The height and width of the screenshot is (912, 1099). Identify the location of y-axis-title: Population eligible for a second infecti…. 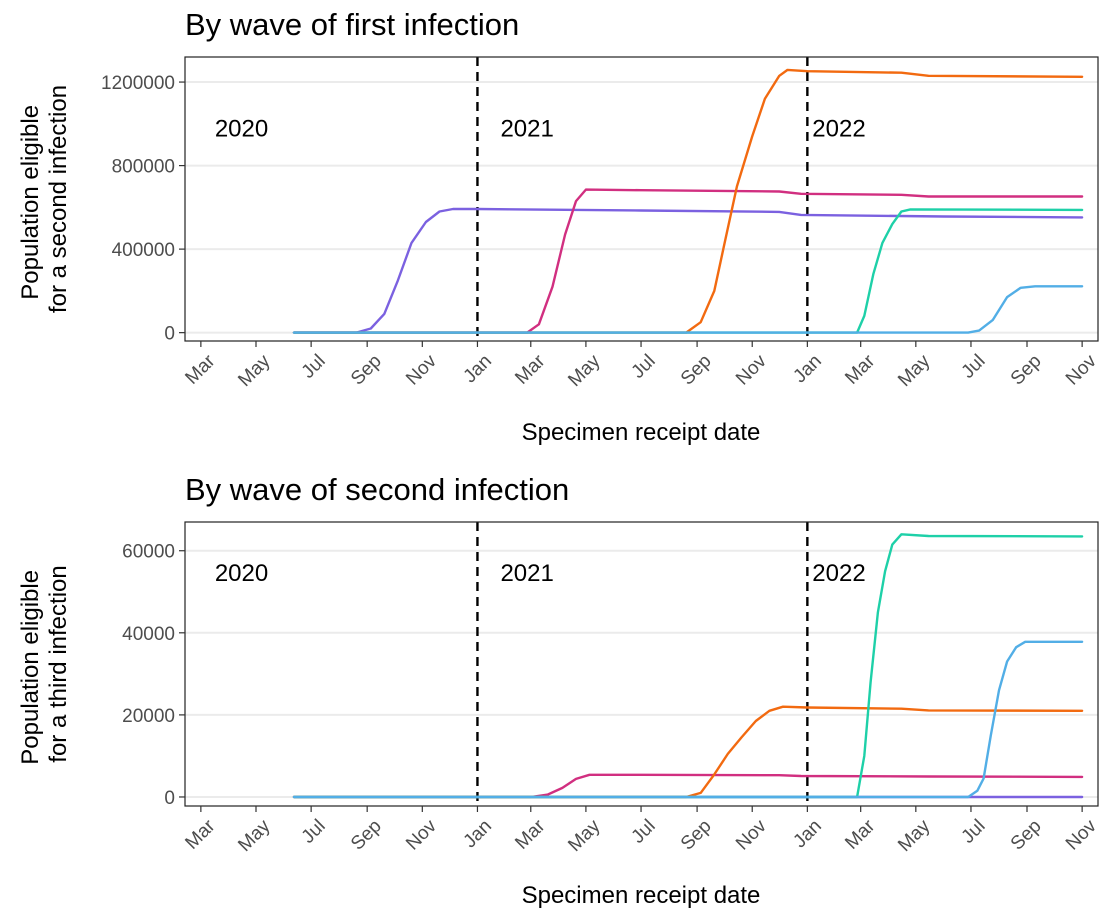
(44, 199).